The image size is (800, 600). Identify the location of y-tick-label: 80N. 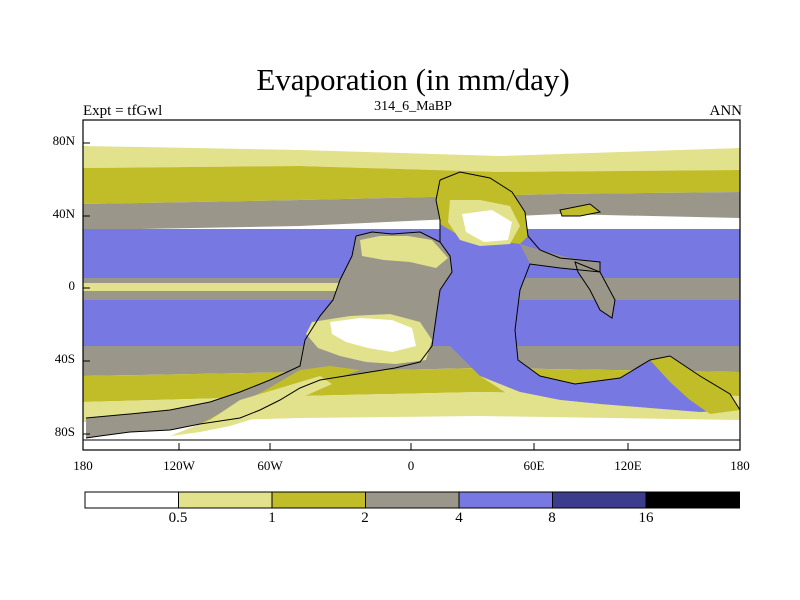
(63, 140).